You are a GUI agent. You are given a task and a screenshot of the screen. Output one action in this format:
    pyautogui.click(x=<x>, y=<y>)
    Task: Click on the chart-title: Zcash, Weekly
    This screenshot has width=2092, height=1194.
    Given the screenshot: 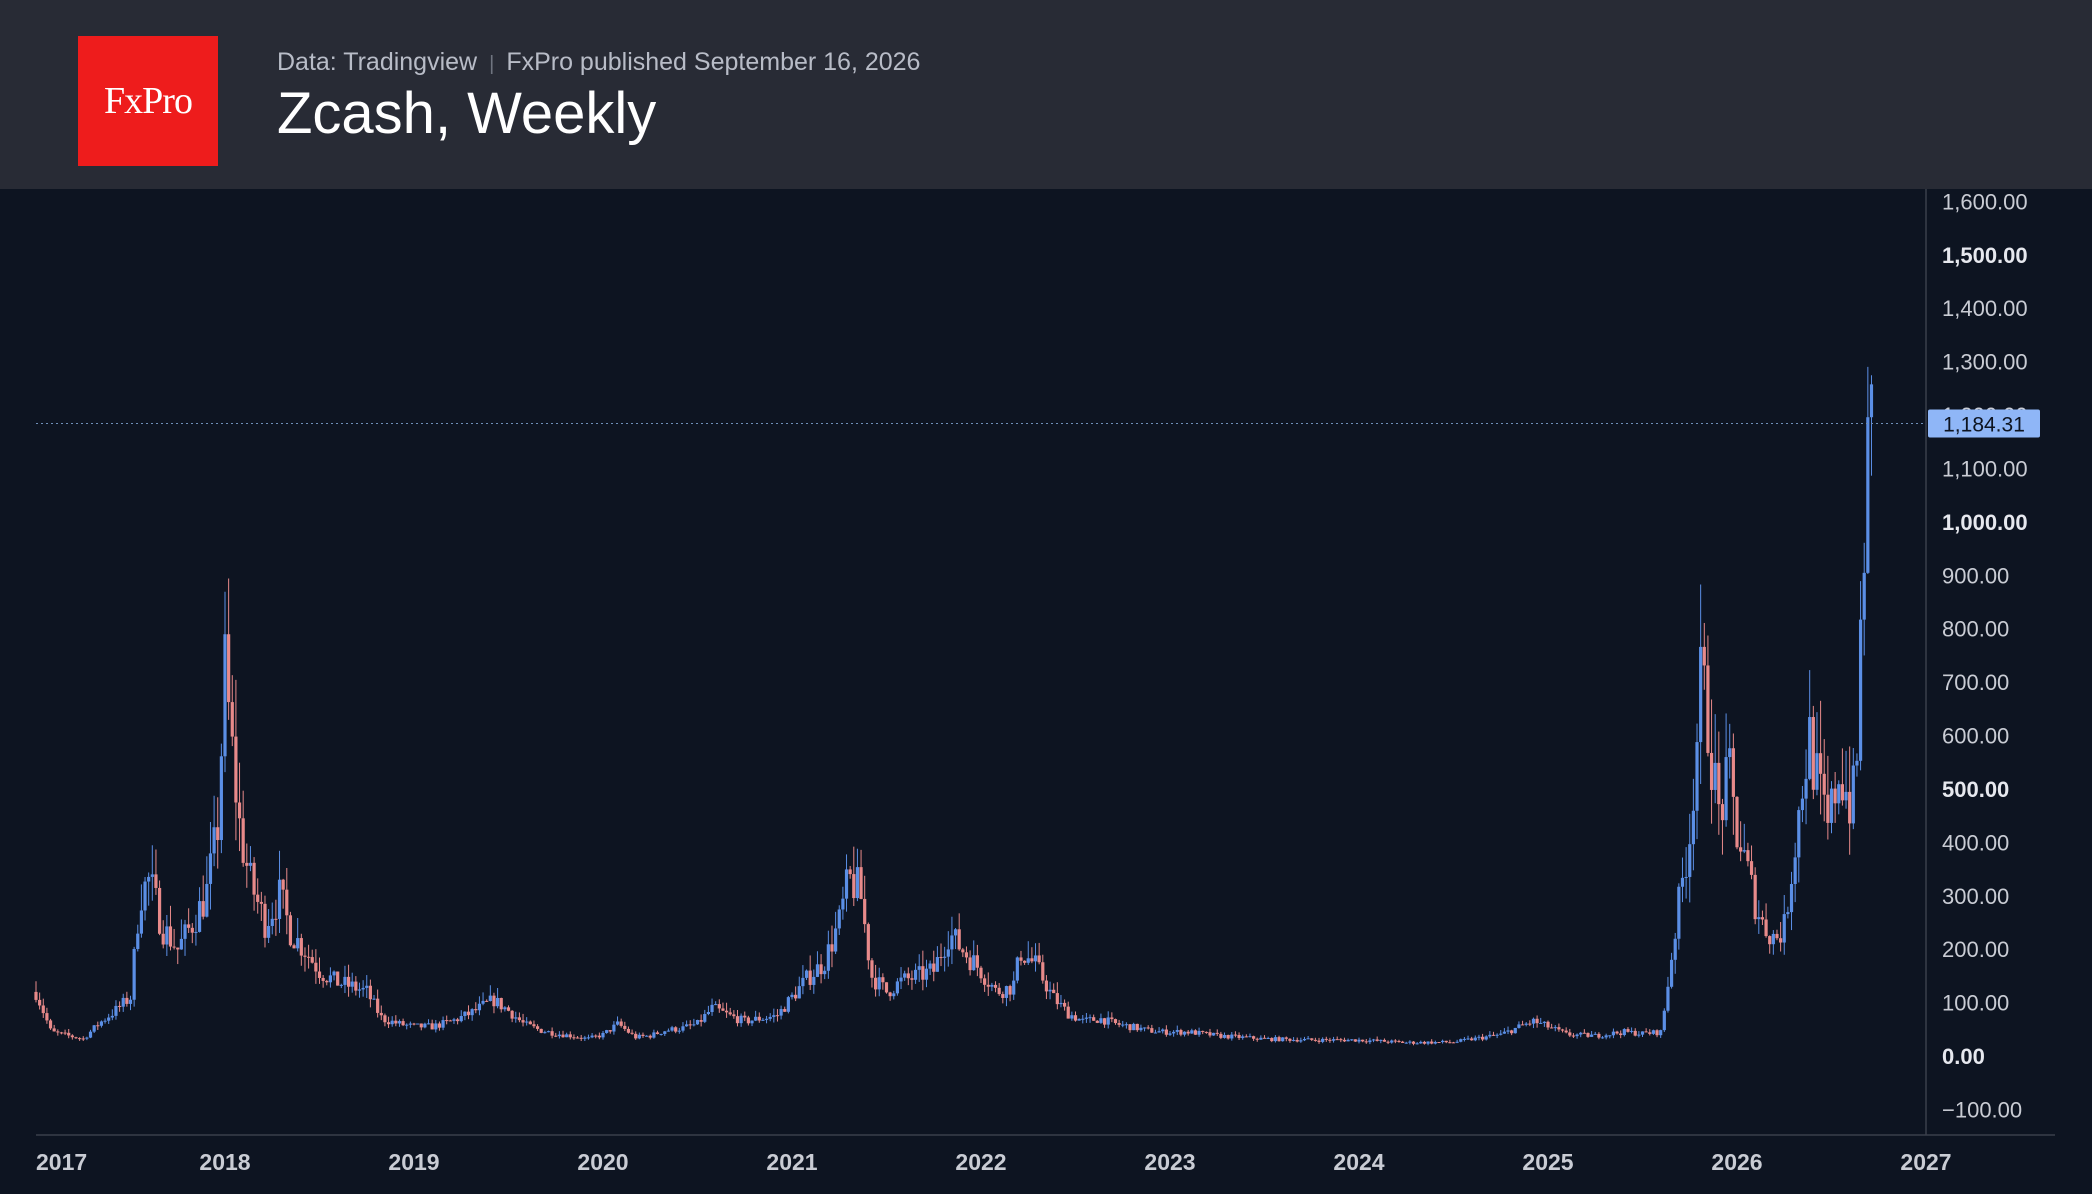 What is the action you would take?
    pyautogui.click(x=467, y=113)
    